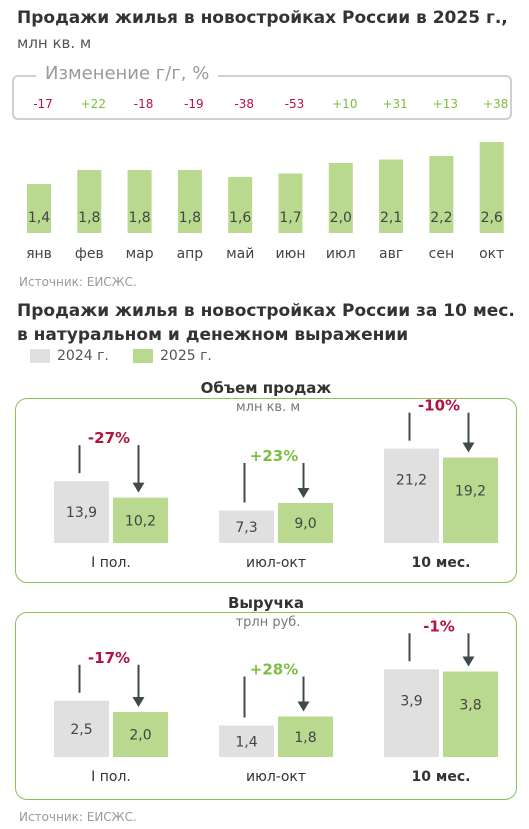 This screenshot has width=529, height=829. What do you see at coordinates (344, 104) in the screenshot?
I see `yoy-change-label: +10` at bounding box center [344, 104].